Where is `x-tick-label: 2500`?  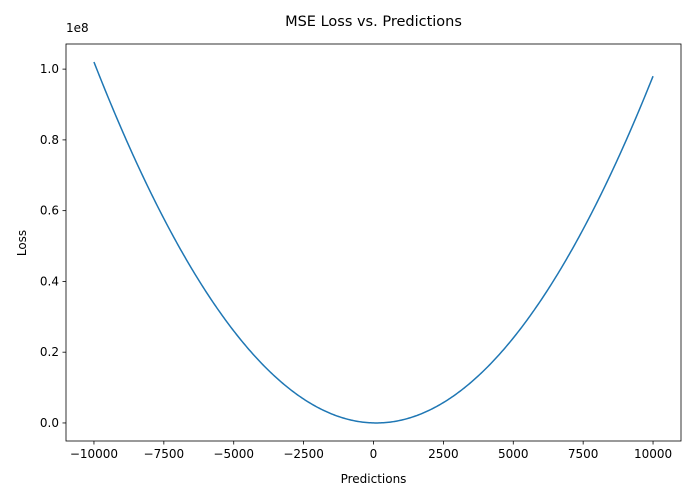
x-tick-label: 2500 is located at coordinates (443, 454).